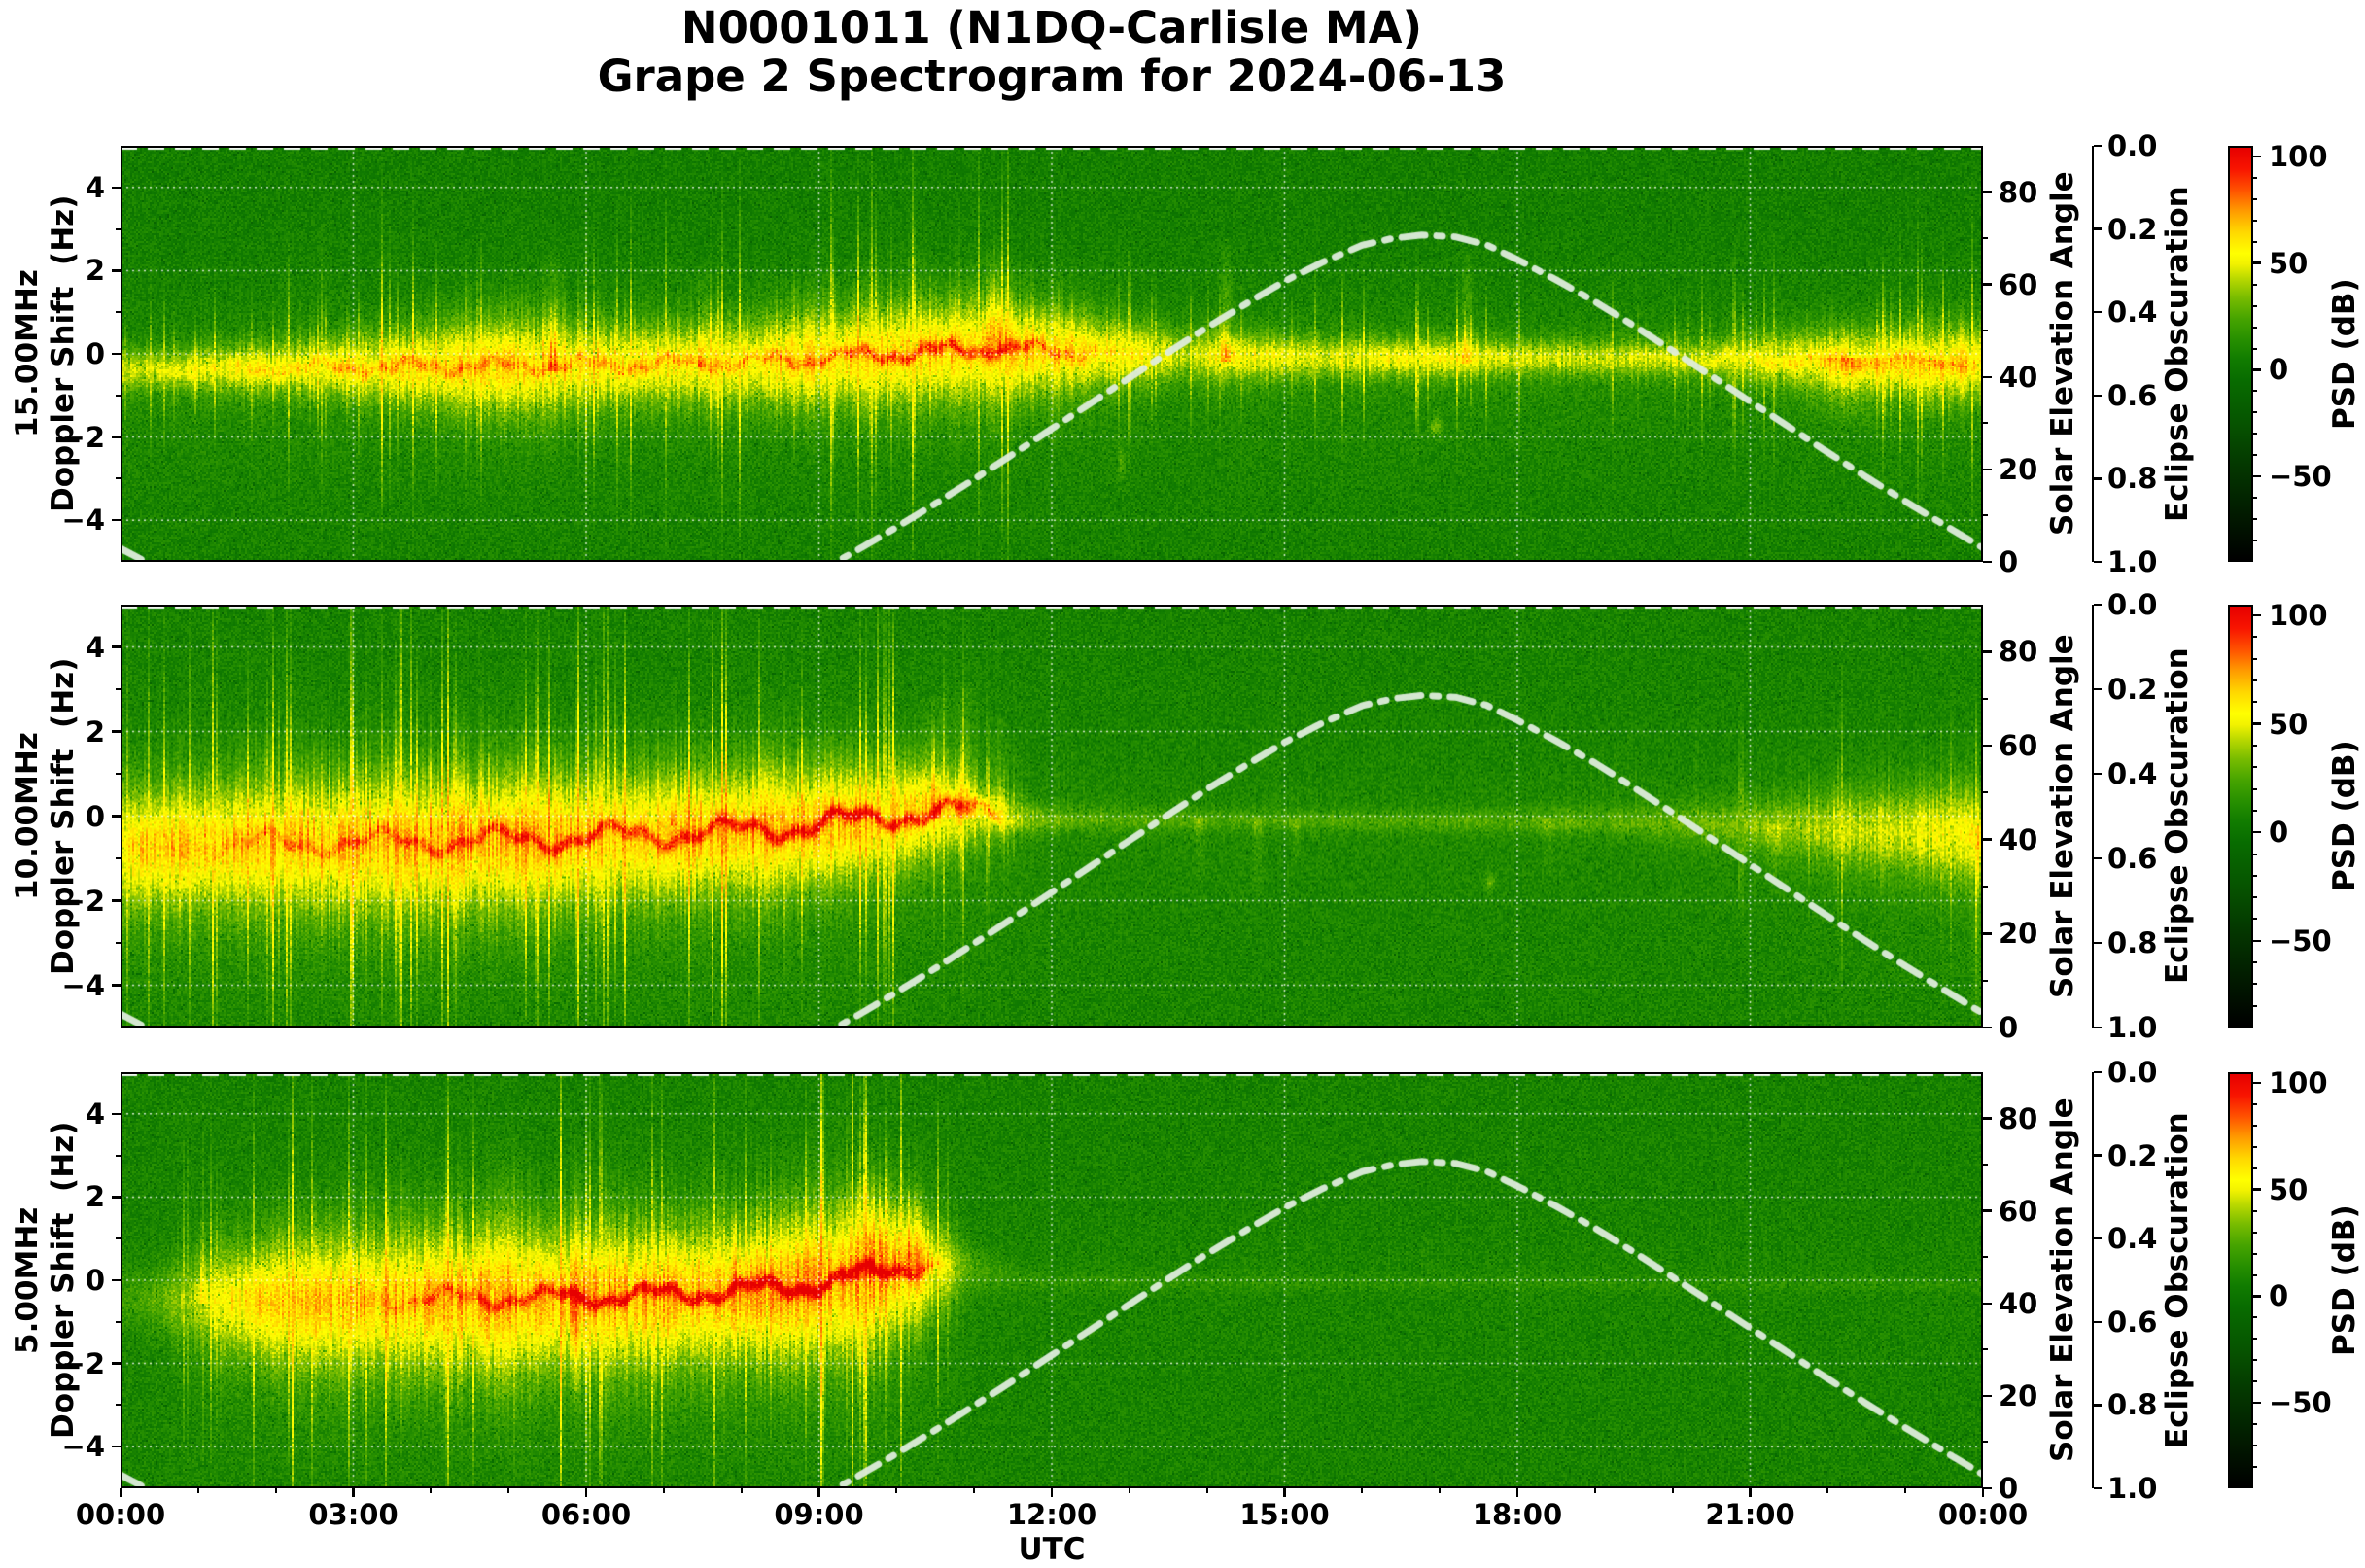 The image size is (2365, 1568). Describe the element at coordinates (2132, 1027) in the screenshot. I see `eclipse-tick-label: 1.0` at that location.